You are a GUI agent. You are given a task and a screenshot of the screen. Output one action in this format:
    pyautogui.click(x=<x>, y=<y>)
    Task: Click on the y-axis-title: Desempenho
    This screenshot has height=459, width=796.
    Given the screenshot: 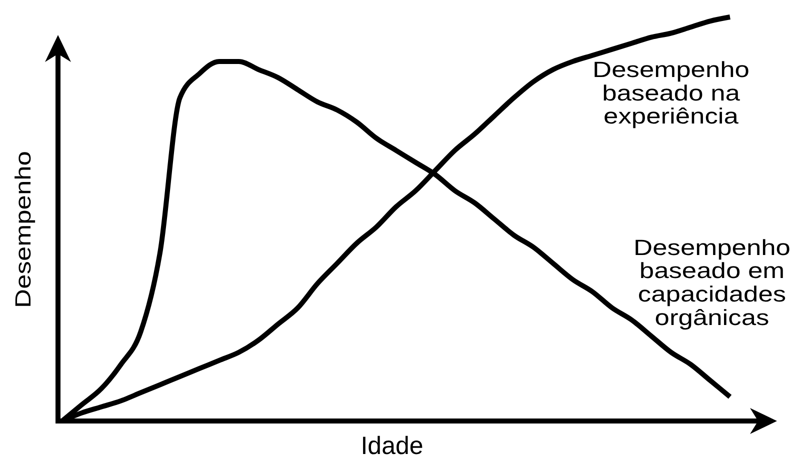 What is the action you would take?
    pyautogui.click(x=23, y=229)
    